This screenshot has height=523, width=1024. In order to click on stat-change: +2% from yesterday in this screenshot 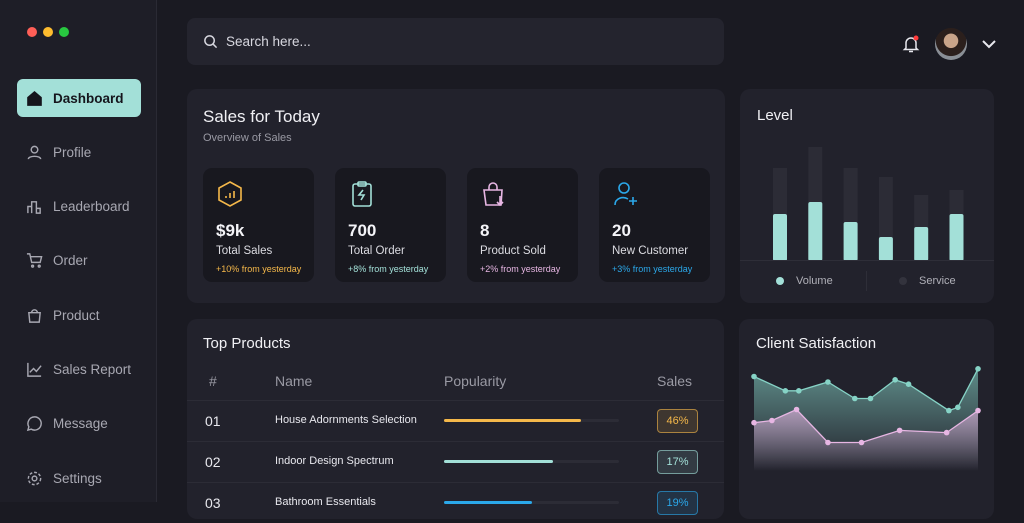, I will do `click(520, 269)`.